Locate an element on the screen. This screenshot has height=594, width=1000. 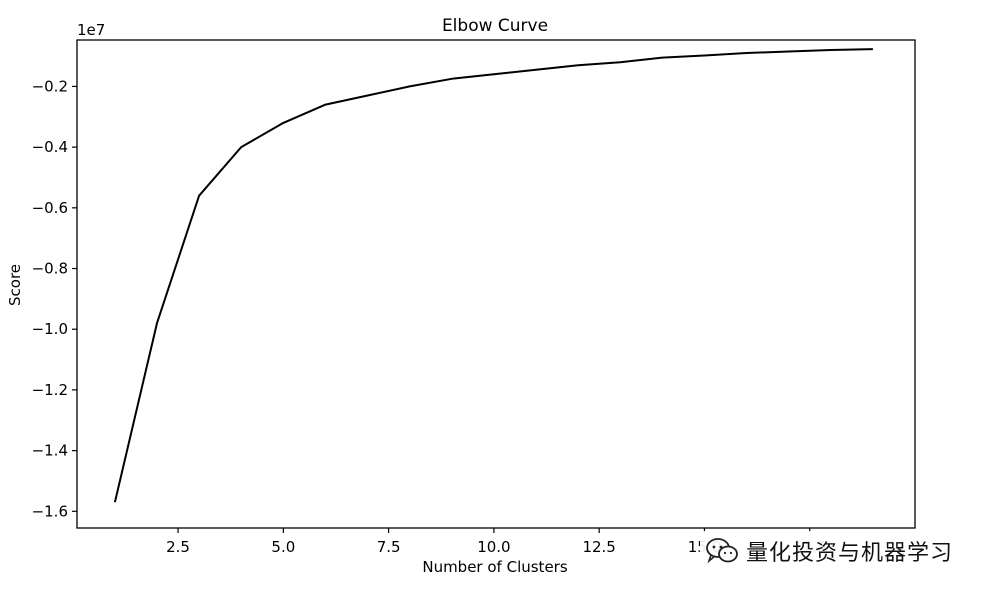
y-axis: −0.2 −0.4 −0.6 −0.8 −1.0 −1.2 −1.4 −1.6 is located at coordinates (54, 298).